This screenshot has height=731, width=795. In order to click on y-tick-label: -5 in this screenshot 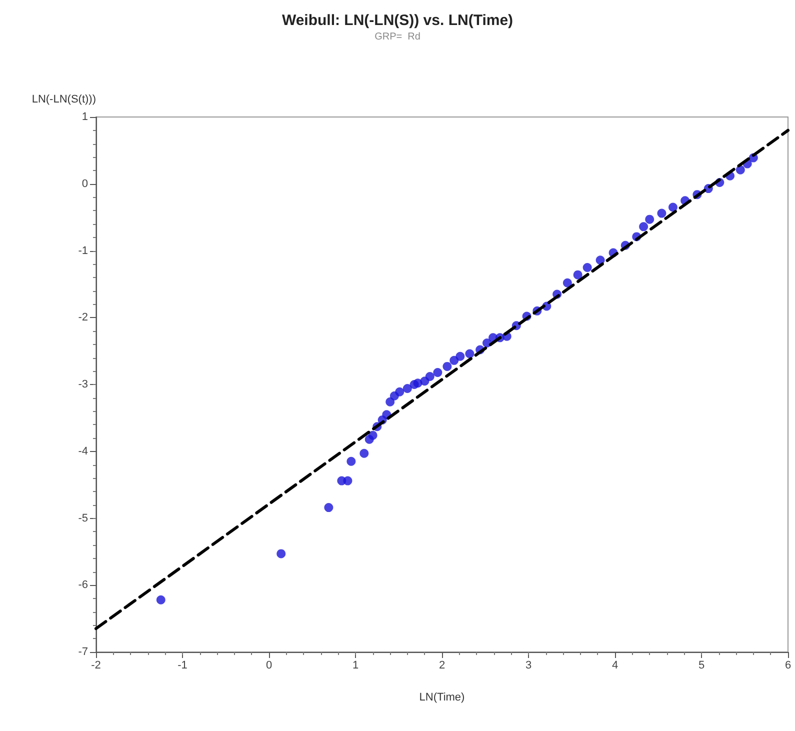, I will do `click(83, 518)`.